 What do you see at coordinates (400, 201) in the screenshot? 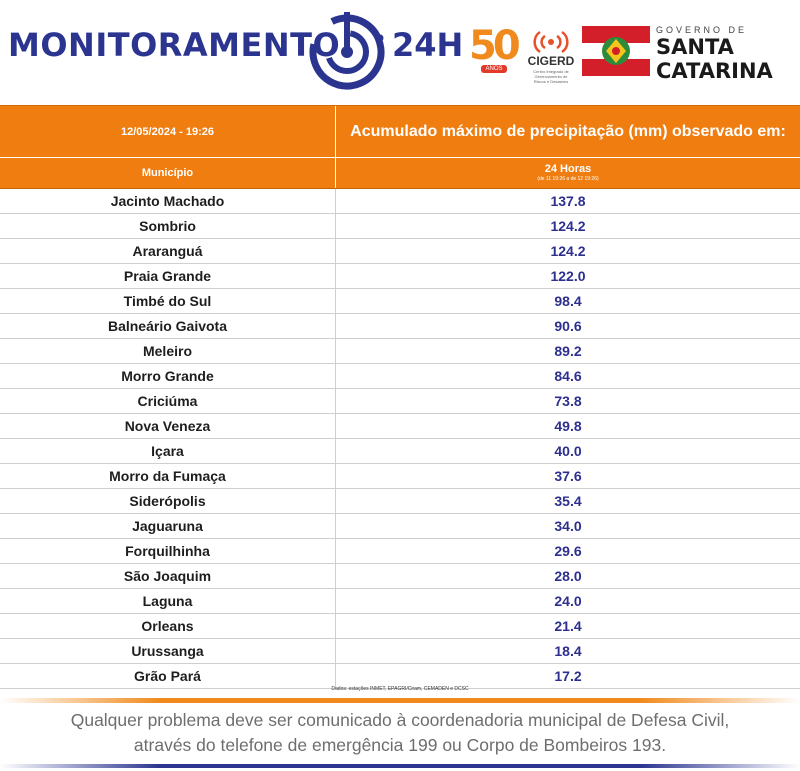
I see `table-row: Jacinto Machado 137.8` at bounding box center [400, 201].